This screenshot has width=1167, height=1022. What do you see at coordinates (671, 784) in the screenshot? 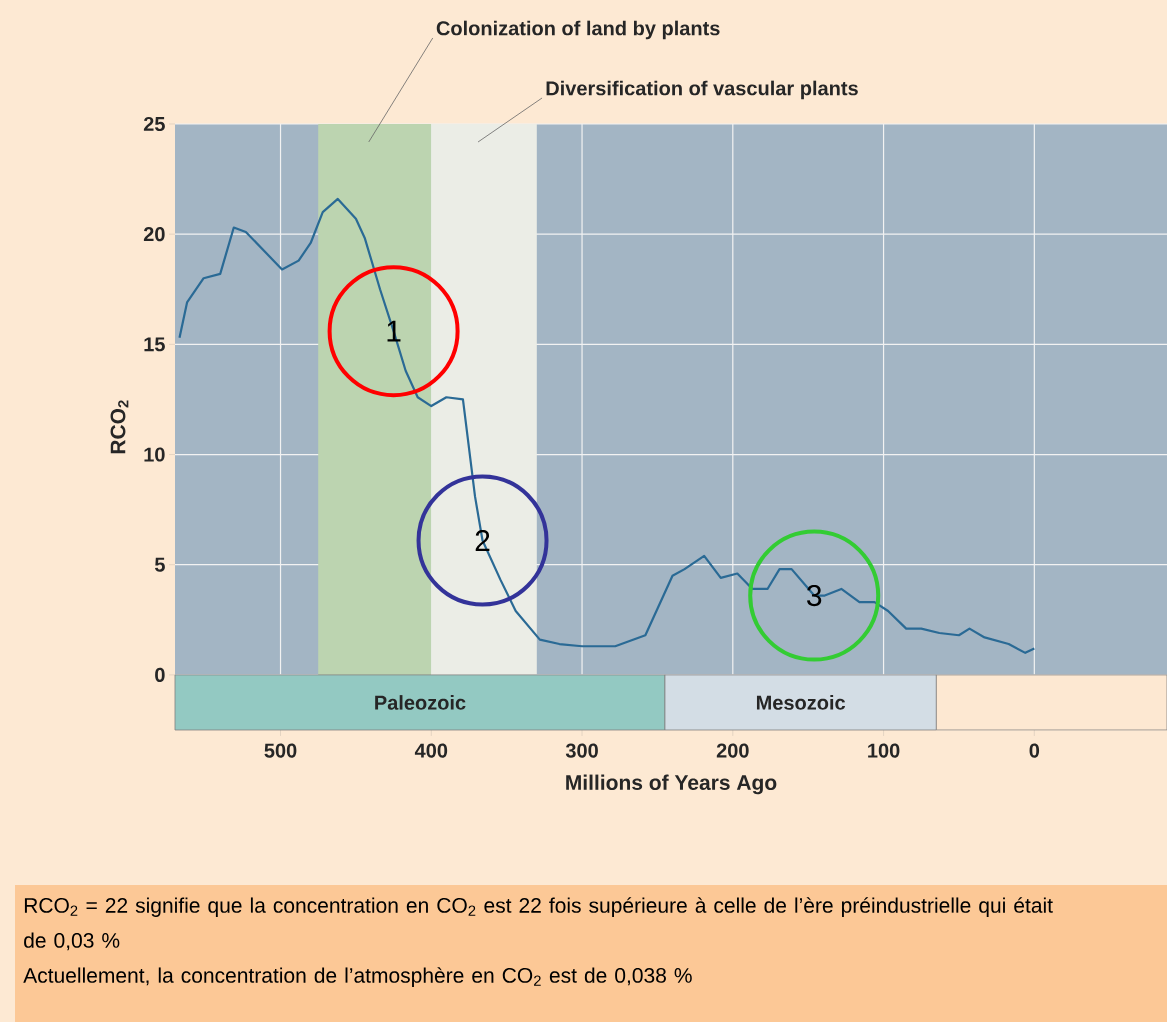
I see `x-axis-title: Millions of Years Ago` at bounding box center [671, 784].